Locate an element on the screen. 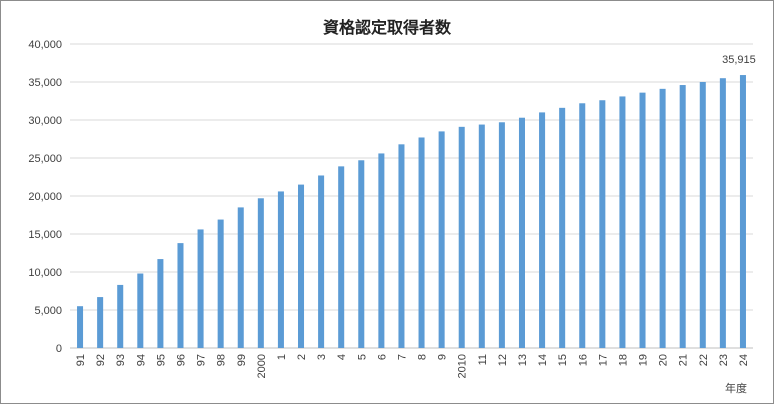 The image size is (774, 404). chart-title: 資格認定取得者数 is located at coordinates (386, 27).